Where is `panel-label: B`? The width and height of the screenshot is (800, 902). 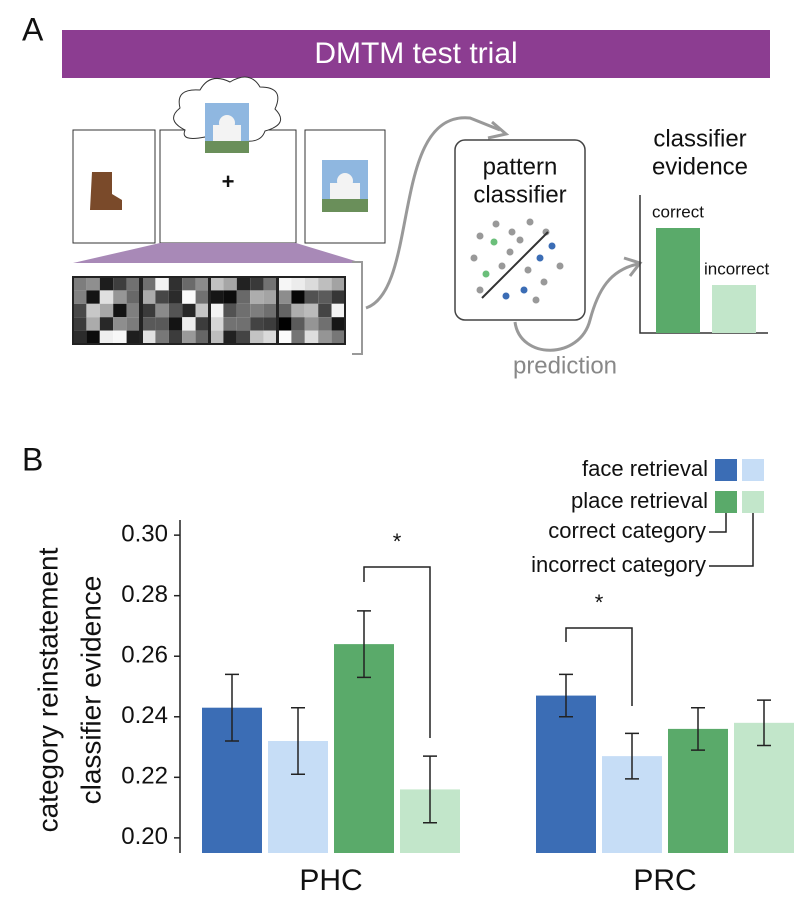 panel-label: B is located at coordinates (32, 459).